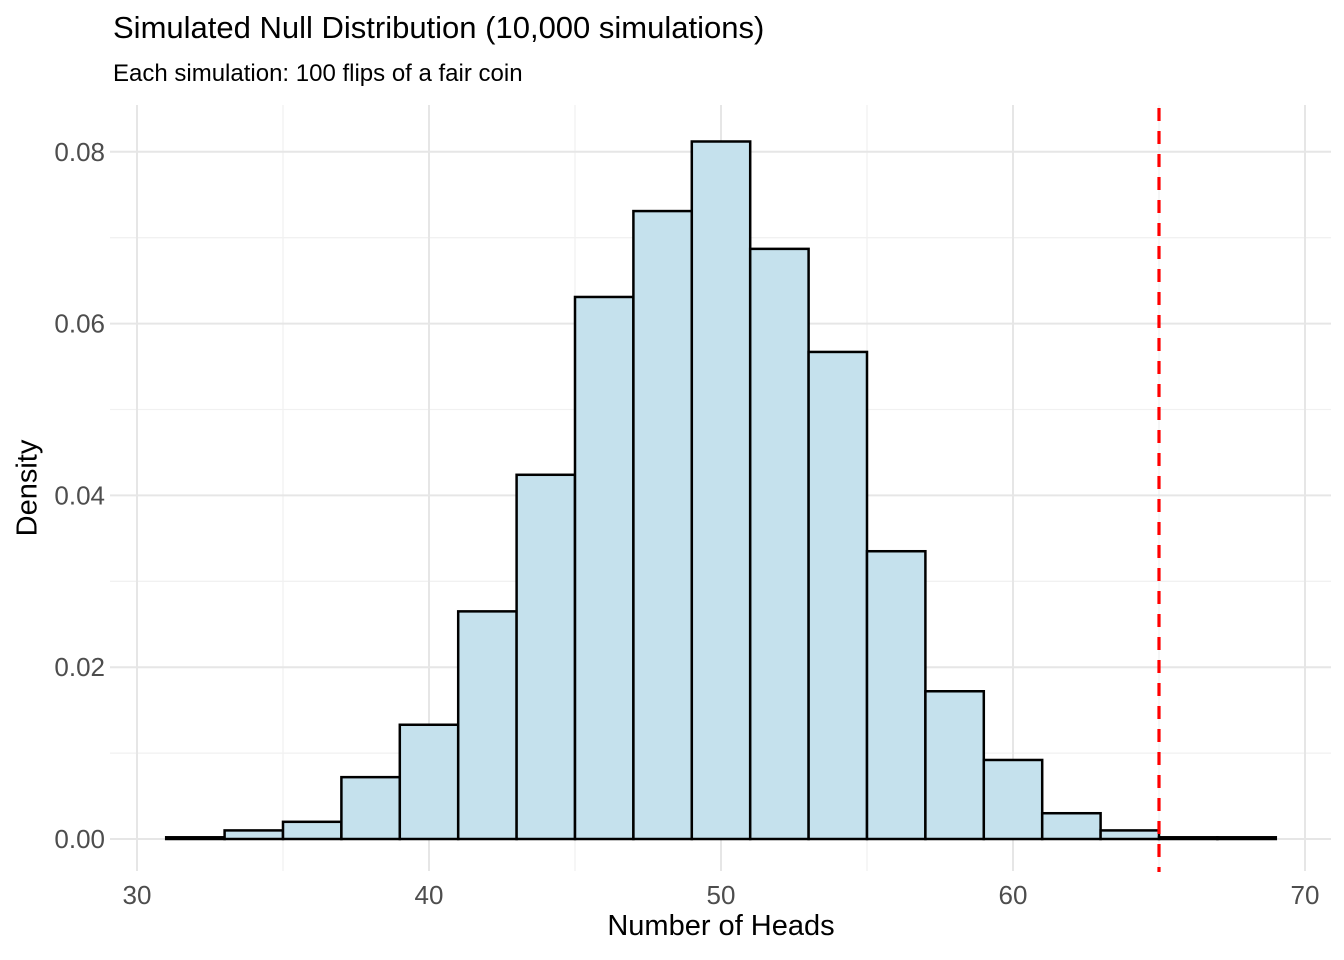 This screenshot has height=960, width=1344. I want to click on x-axis-title: Number of Heads, so click(721, 926).